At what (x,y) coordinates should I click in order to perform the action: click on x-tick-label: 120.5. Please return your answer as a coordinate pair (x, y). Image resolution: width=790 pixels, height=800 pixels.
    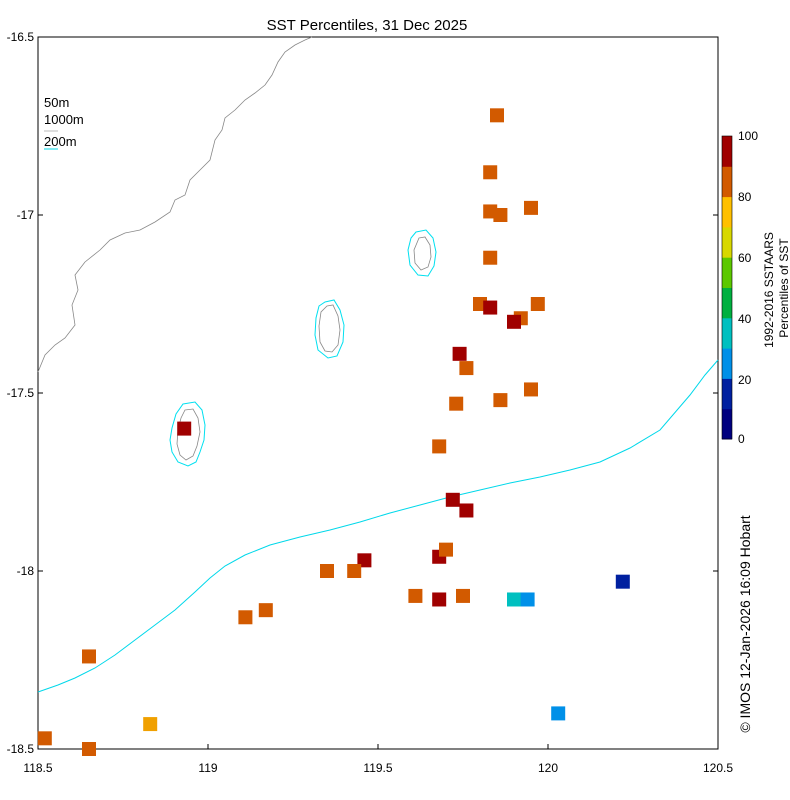
    Looking at the image, I should click on (718, 768).